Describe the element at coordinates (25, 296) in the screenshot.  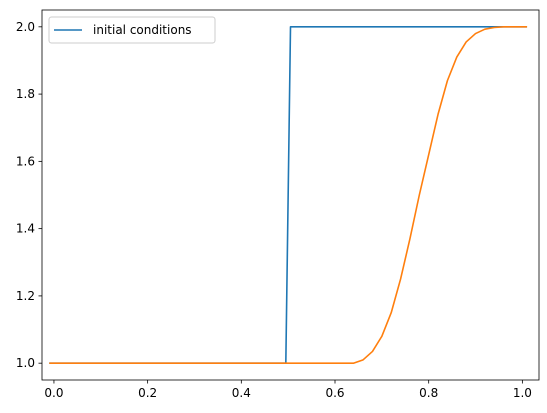
I see `y-tick-label: 1.2` at that location.